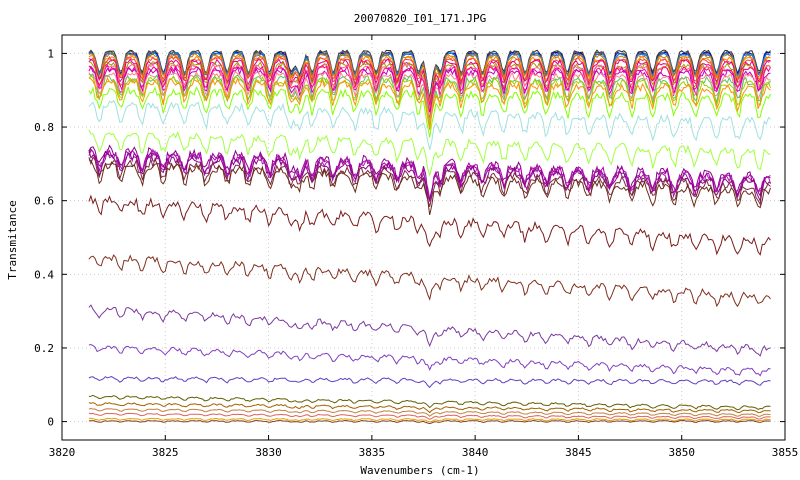  Describe the element at coordinates (44, 127) in the screenshot. I see `y-tick-label: 0.8` at that location.